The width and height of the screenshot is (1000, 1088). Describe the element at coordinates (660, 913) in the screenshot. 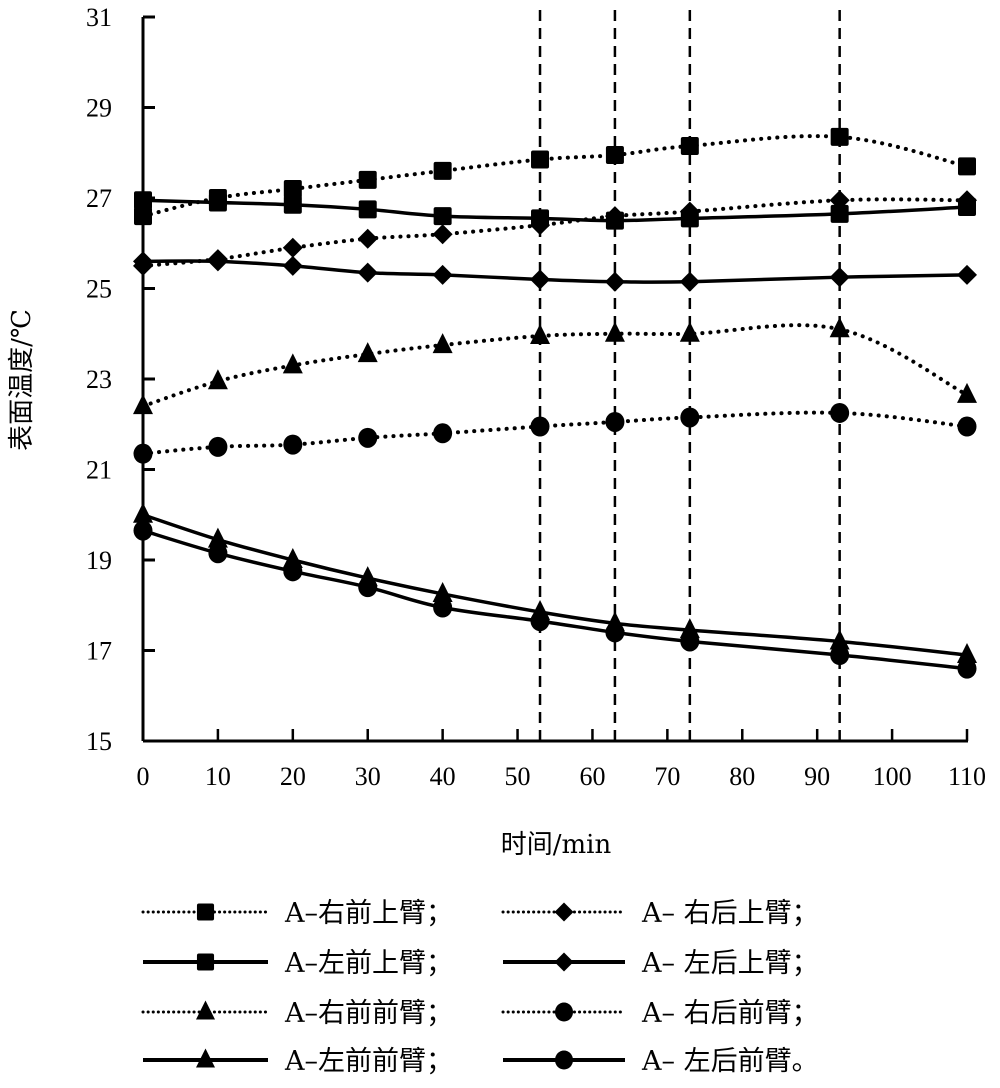

I see `legend-item: A– 右后上臂；` at that location.